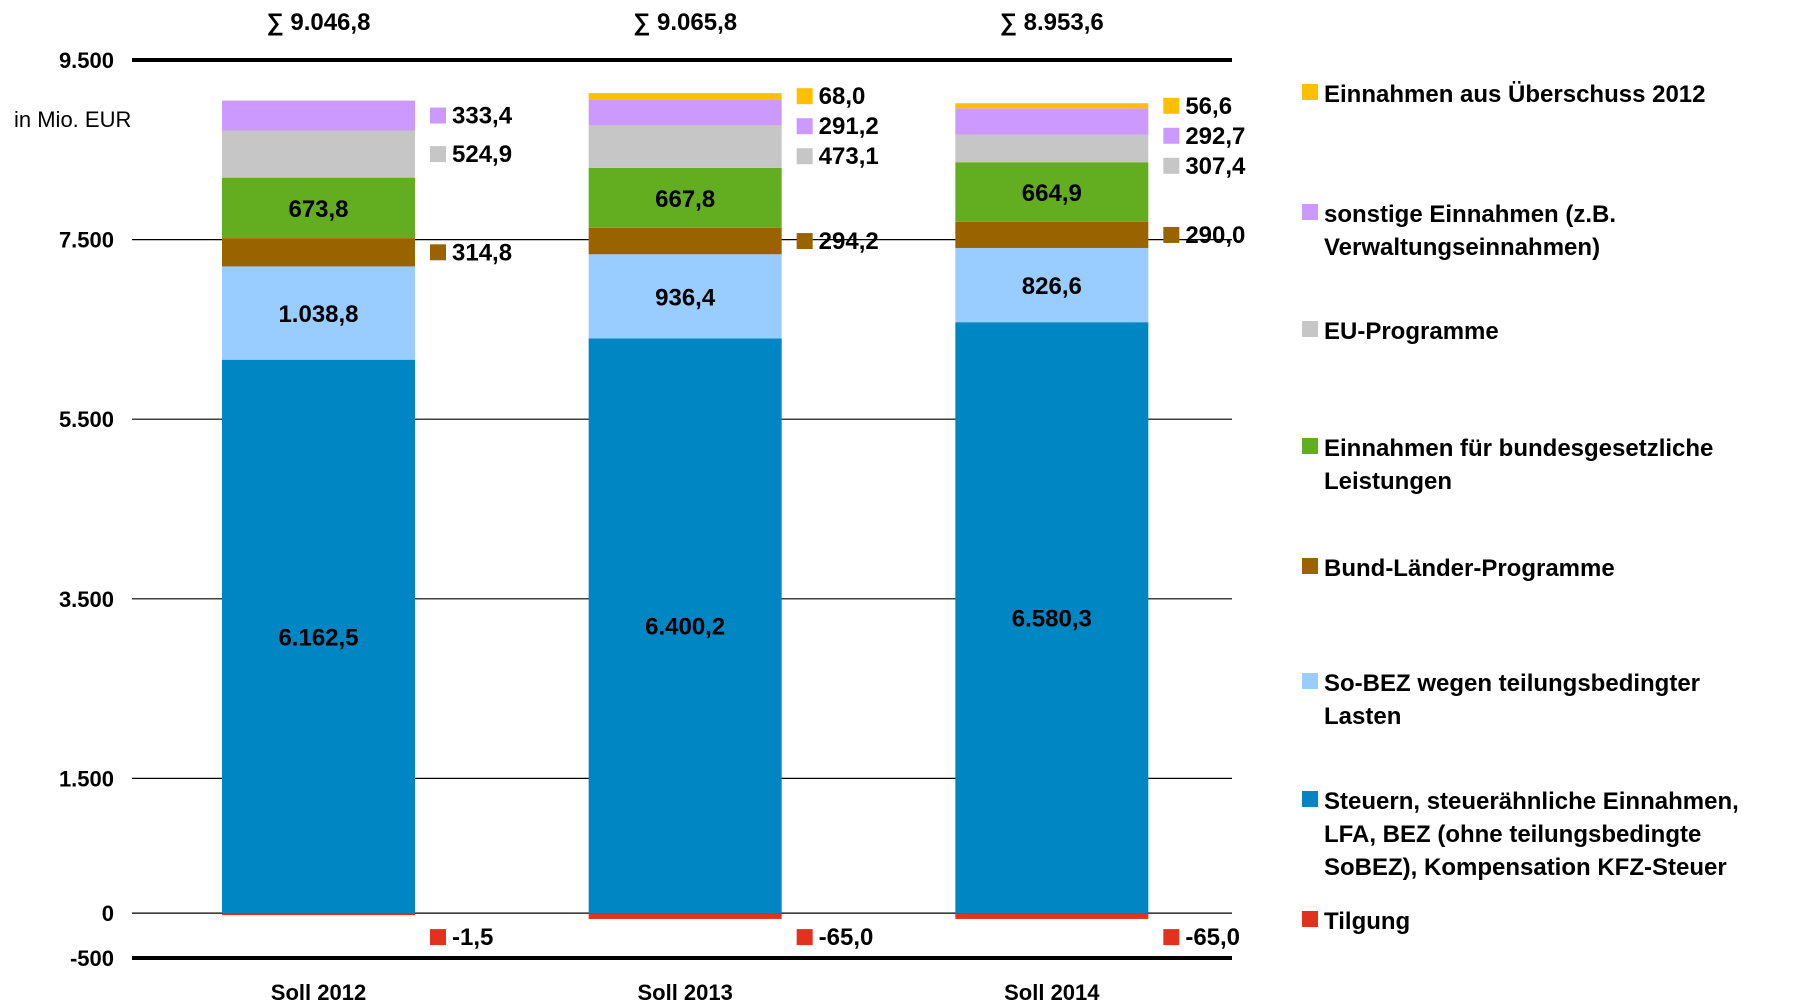 Image resolution: width=1807 pixels, height=1006 pixels. Describe the element at coordinates (472, 937) in the screenshot. I see `data-label: -1,5` at that location.